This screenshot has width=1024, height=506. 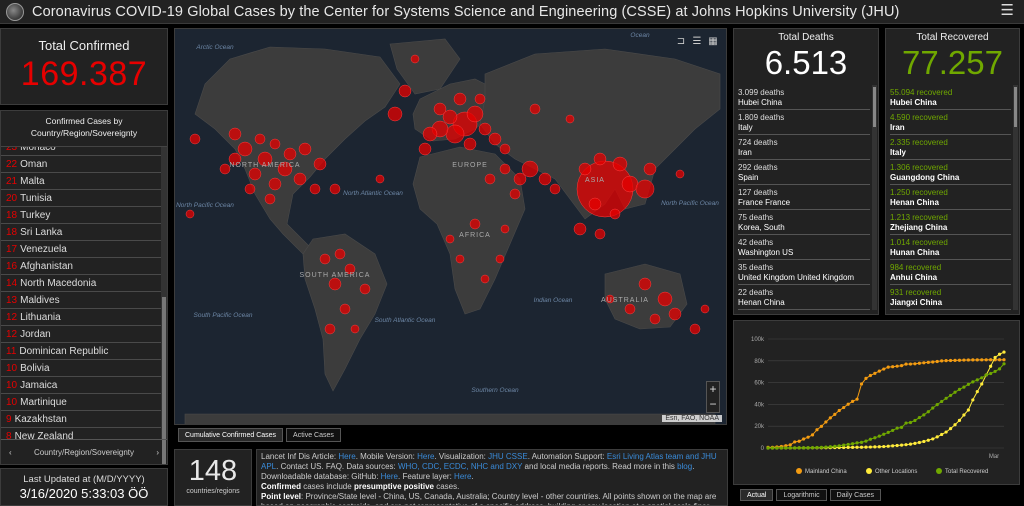 I want to click on hamburger-menu-icon: ☰, so click(x=1007, y=10).